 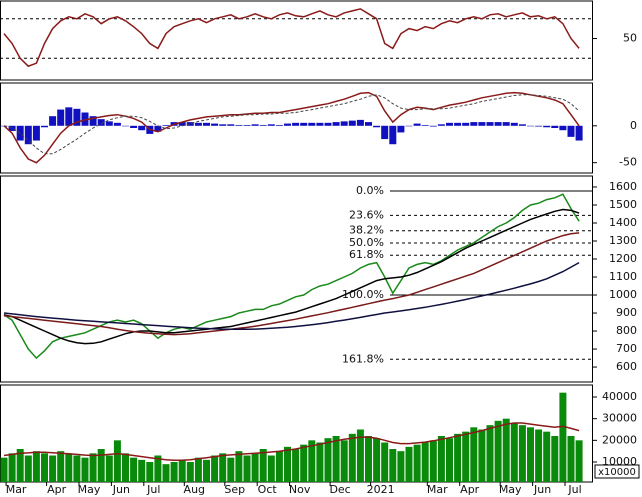 I want to click on y-tick-label: 1600, so click(x=623, y=186).